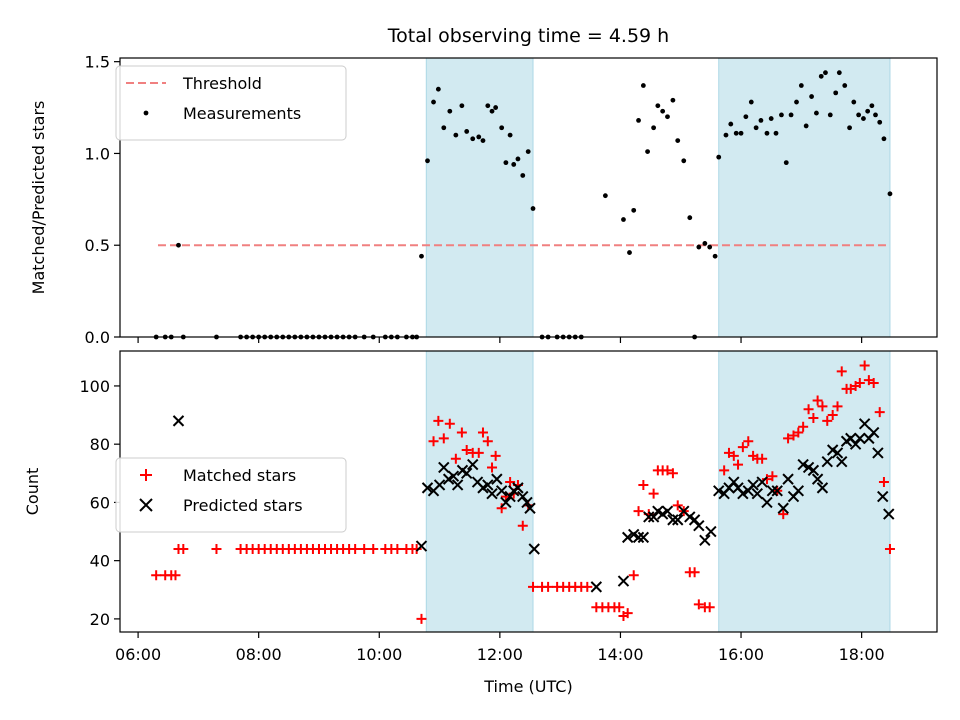 This screenshot has height=720, width=960. Describe the element at coordinates (146, 113) in the screenshot. I see `legend-measurements-marker` at that location.